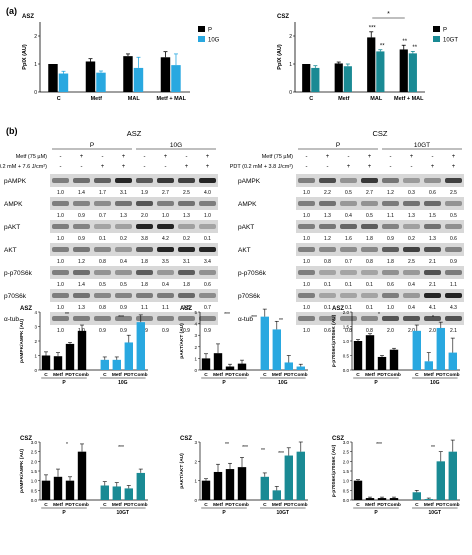 This screenshot has width=472, height=555. Describe the element at coordinates (35, 93) in the screenshot. I see `y-tick-label: 0` at that location.